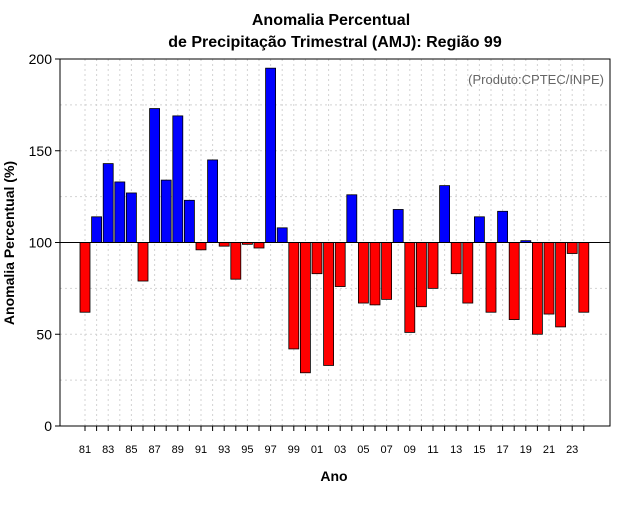 The width and height of the screenshot is (640, 505). I want to click on x-tick-label: 11, so click(432, 450).